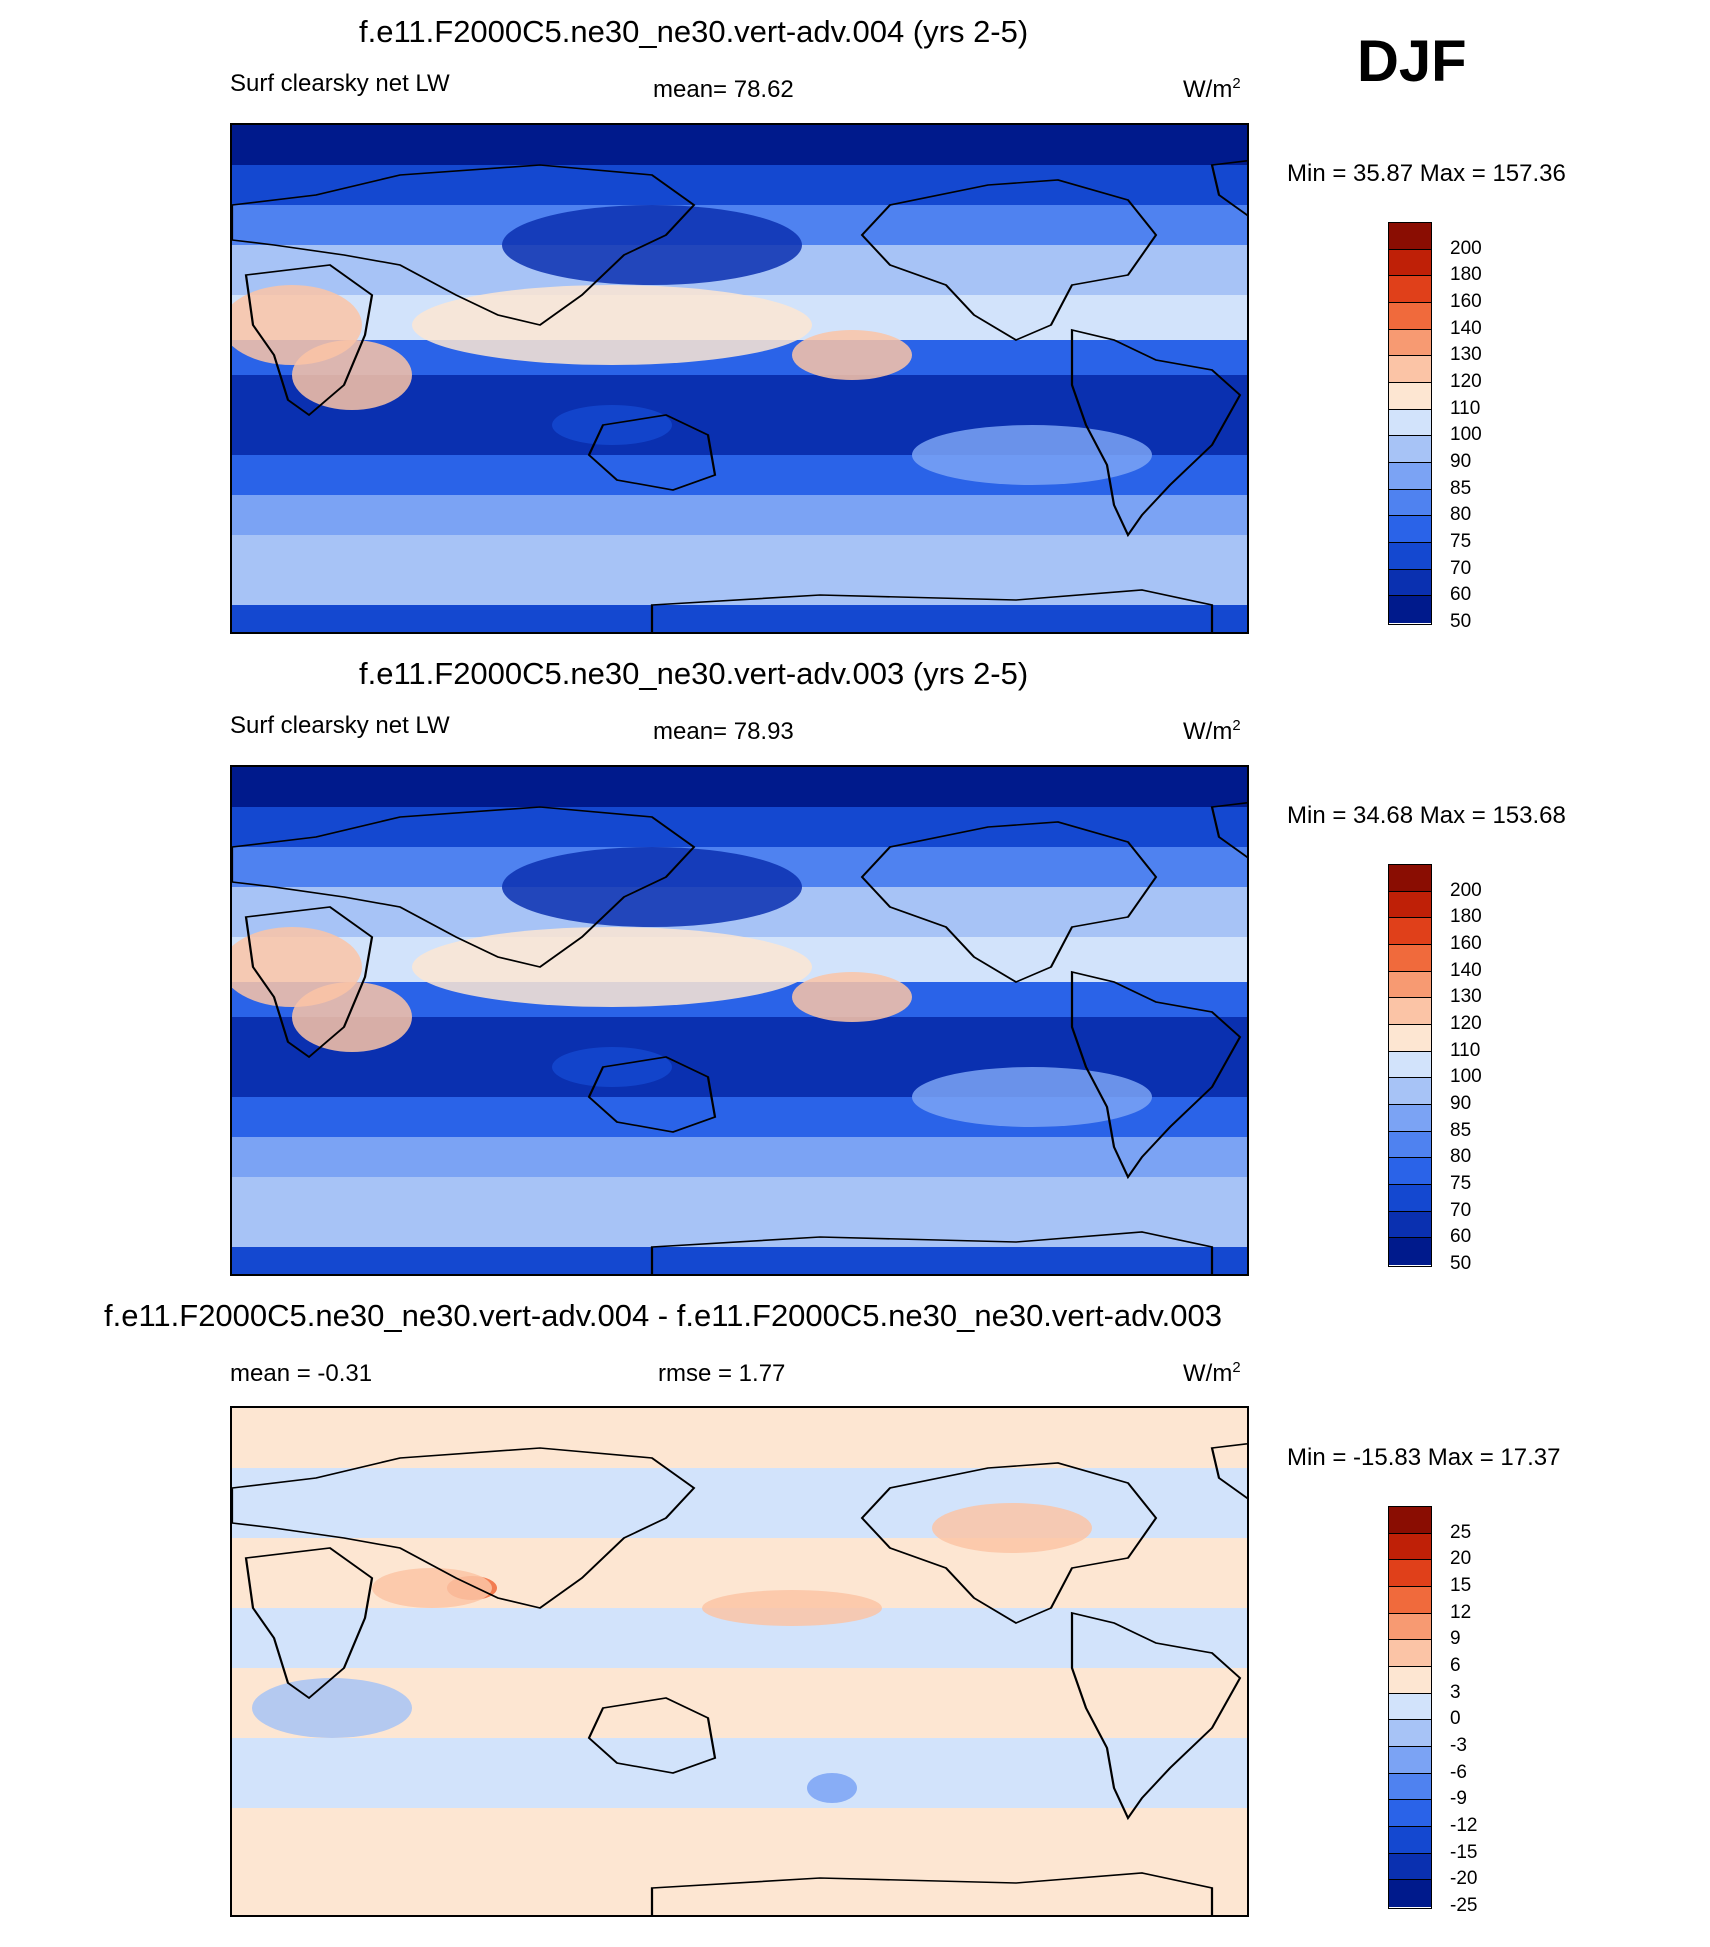 The width and height of the screenshot is (1710, 1947). Describe the element at coordinates (1466, 1077) in the screenshot. I see `colorbar-label: 100` at that location.